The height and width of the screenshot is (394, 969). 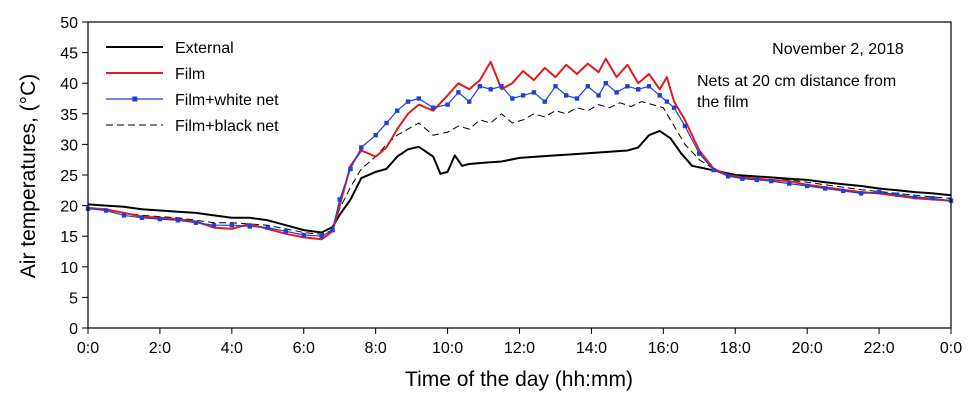 What do you see at coordinates (519, 379) in the screenshot?
I see `x-axis-title: Time of the day (hh:mm)` at bounding box center [519, 379].